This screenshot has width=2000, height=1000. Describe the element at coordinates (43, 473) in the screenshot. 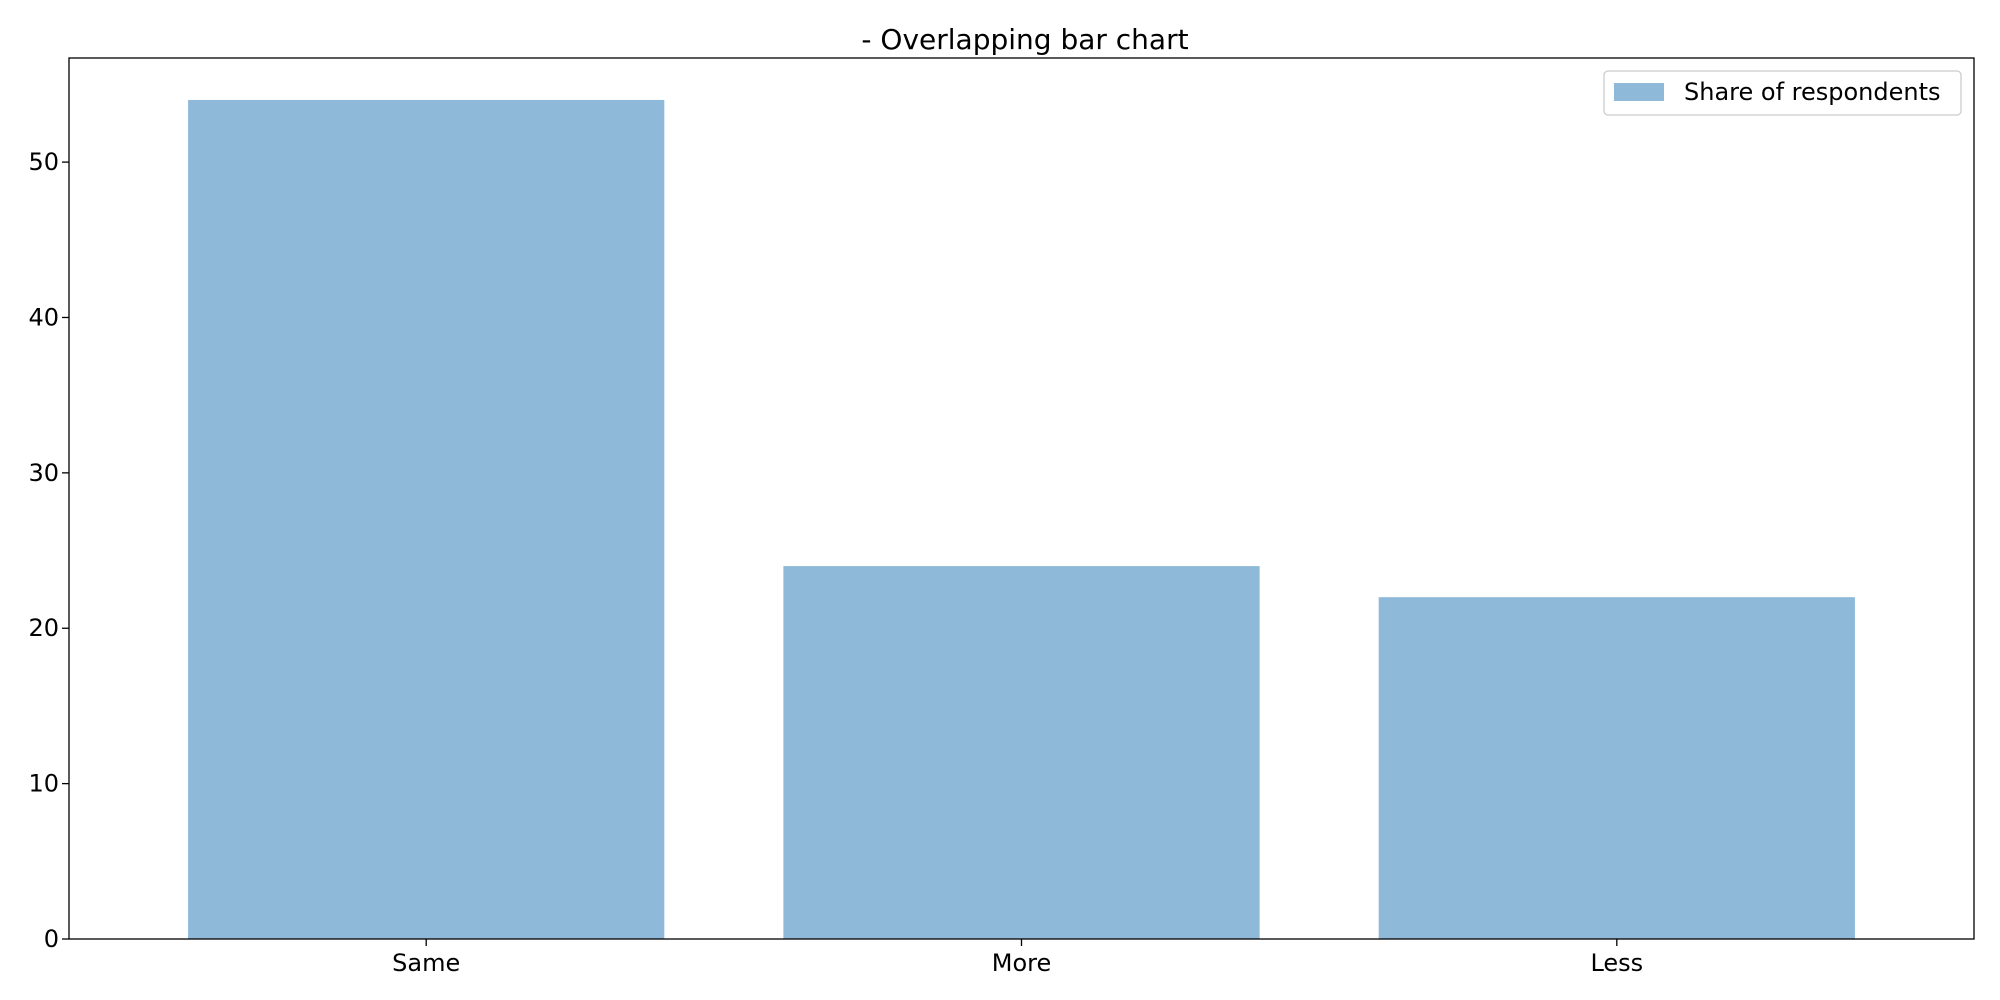

I see `y-tick-label: 30` at that location.